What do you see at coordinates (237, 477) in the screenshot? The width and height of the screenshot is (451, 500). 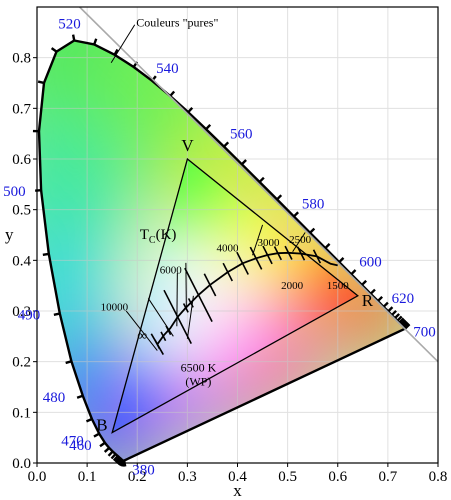 I see `x-tick-label: 0.4` at bounding box center [237, 477].